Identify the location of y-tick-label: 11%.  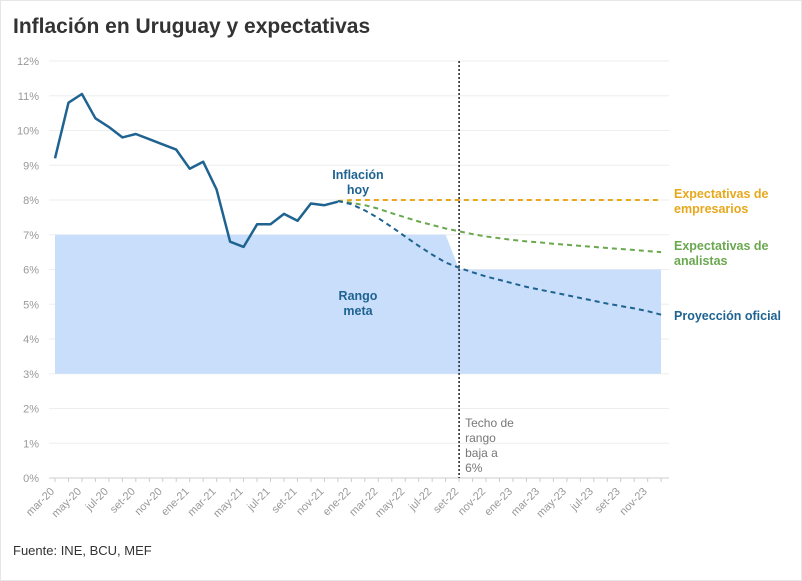
(28, 97).